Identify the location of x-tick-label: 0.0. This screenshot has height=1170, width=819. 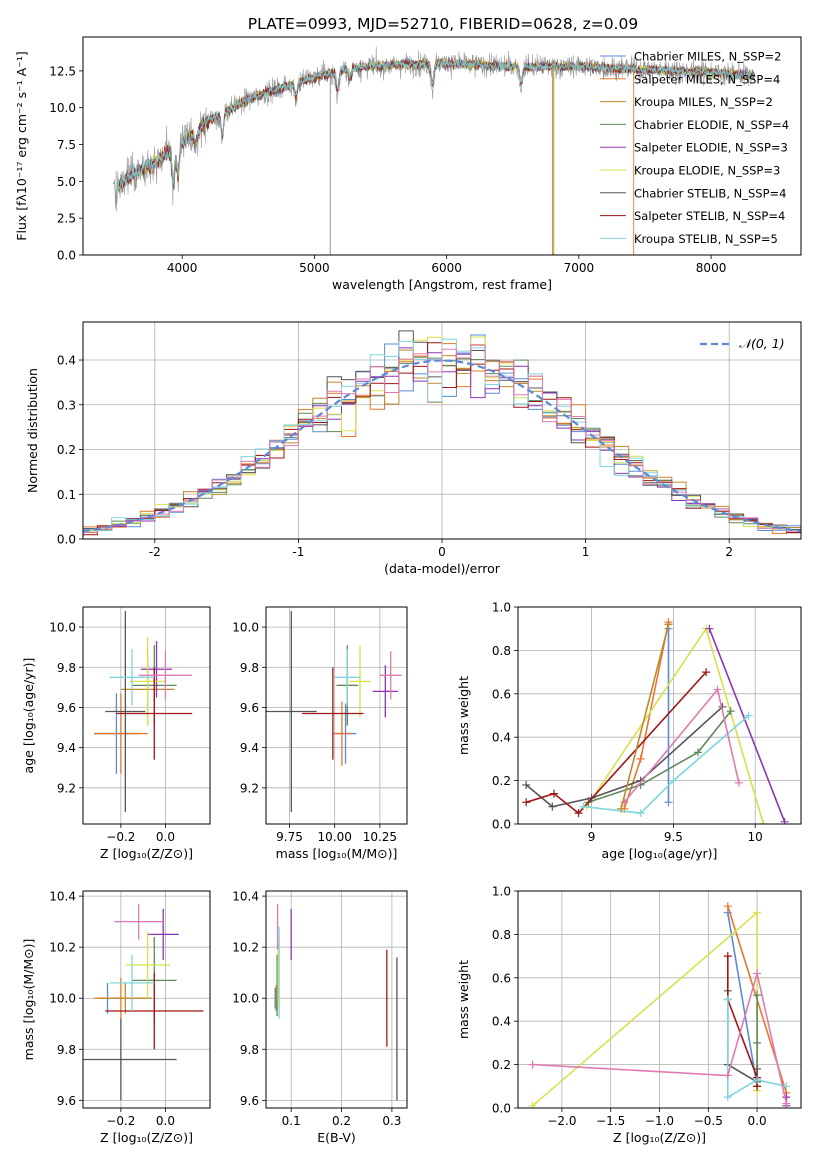
(757, 1121).